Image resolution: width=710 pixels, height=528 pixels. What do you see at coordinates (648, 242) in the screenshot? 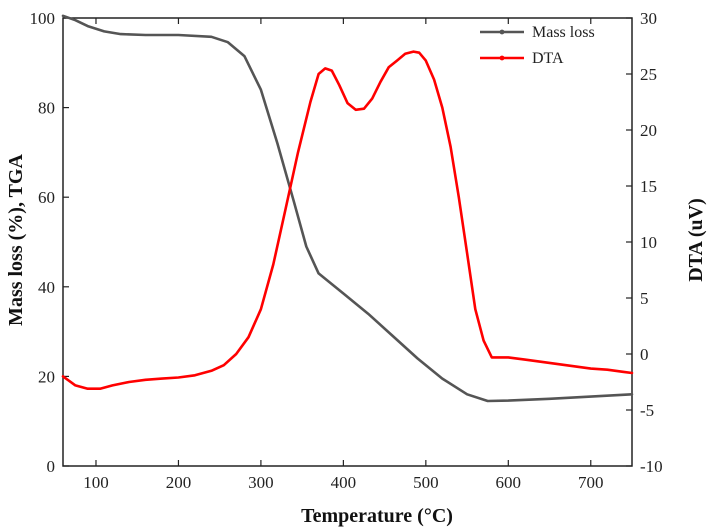
I see `right-y-tick-label: 10` at bounding box center [648, 242].